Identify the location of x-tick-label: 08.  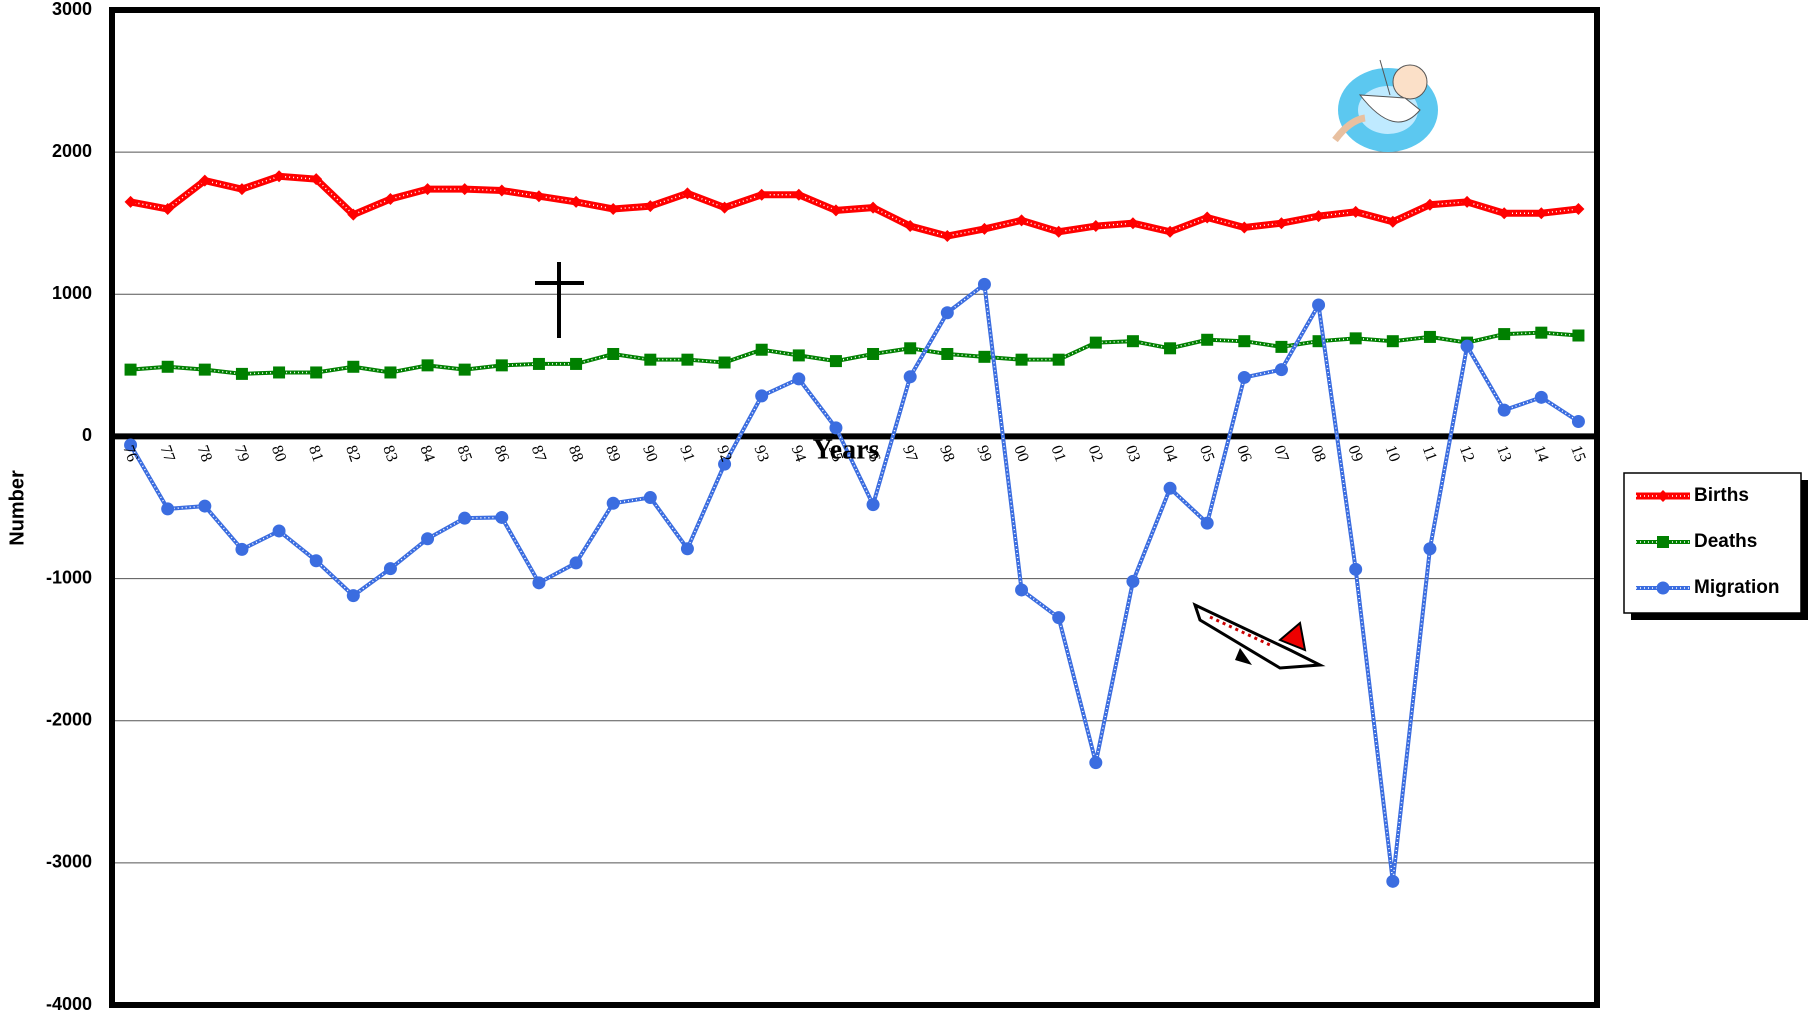
(1317, 453).